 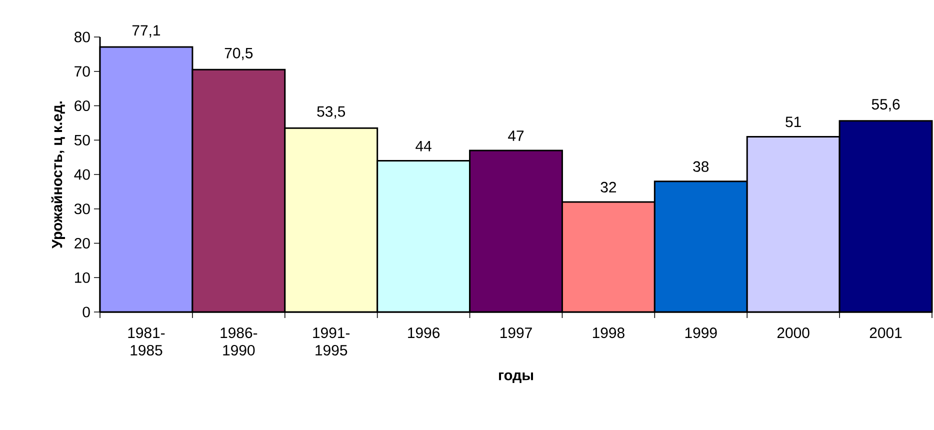 I want to click on x-tick-label: 1991-1995, so click(x=331, y=342).